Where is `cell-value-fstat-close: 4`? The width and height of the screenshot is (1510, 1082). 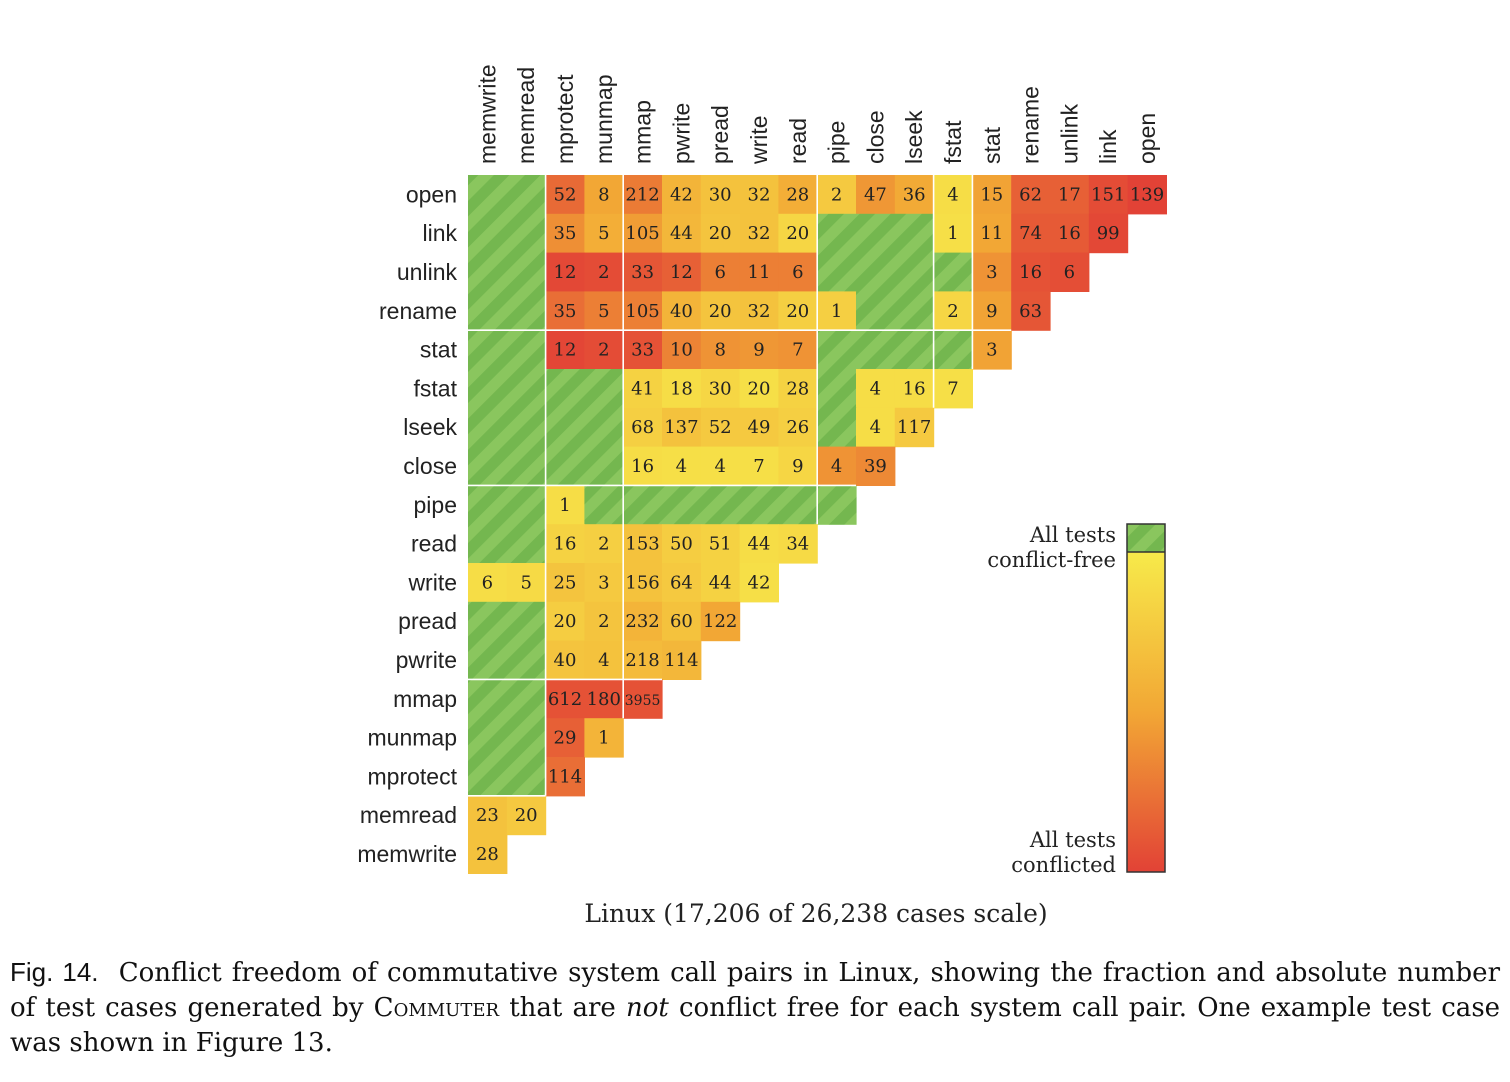
cell-value-fstat-close: 4 is located at coordinates (875, 388).